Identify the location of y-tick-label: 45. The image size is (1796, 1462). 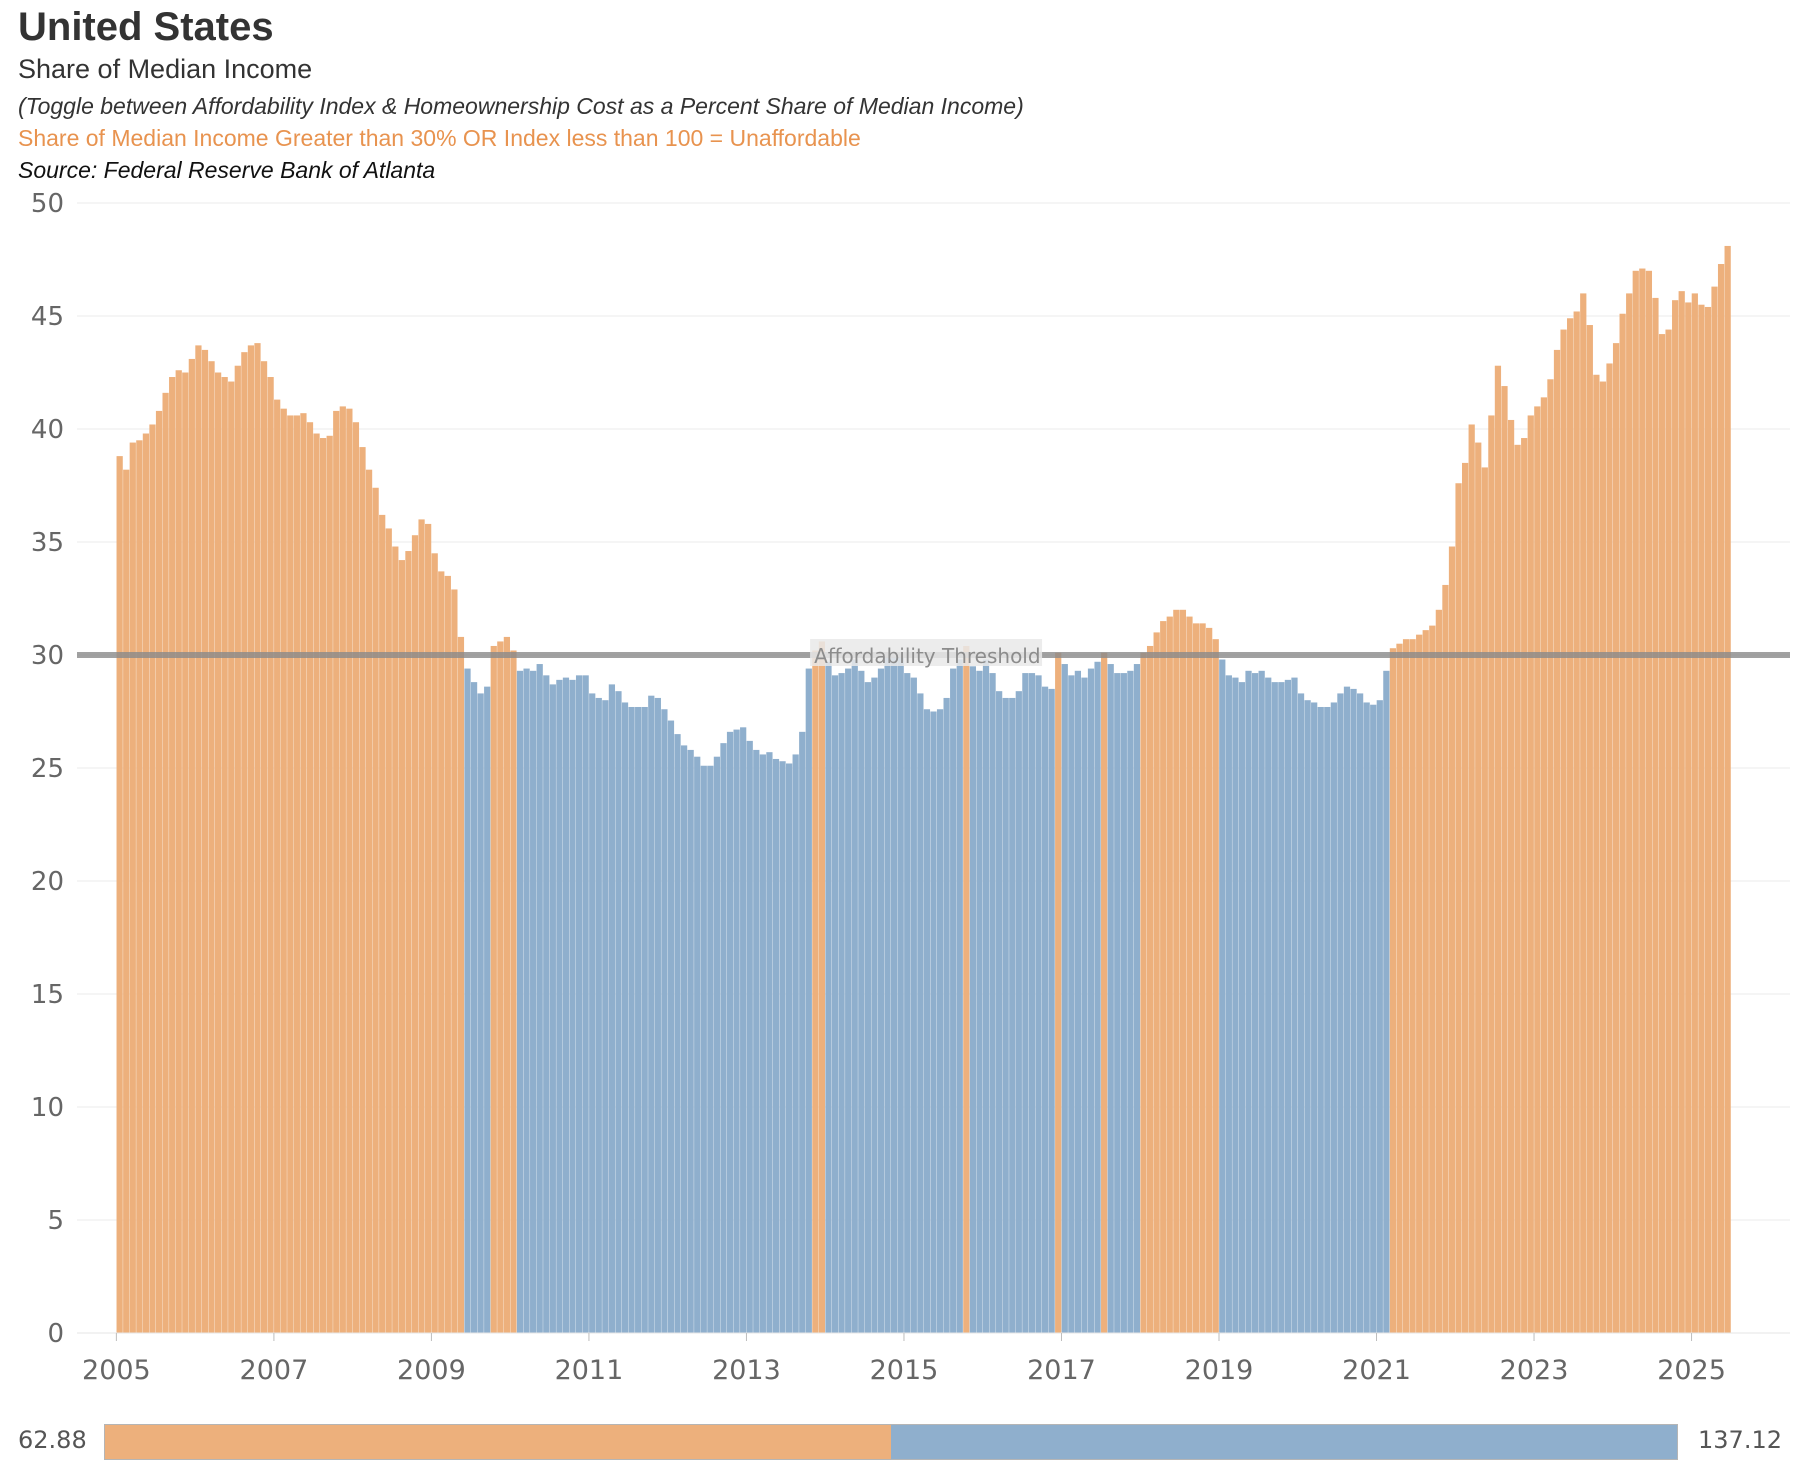
(47, 317).